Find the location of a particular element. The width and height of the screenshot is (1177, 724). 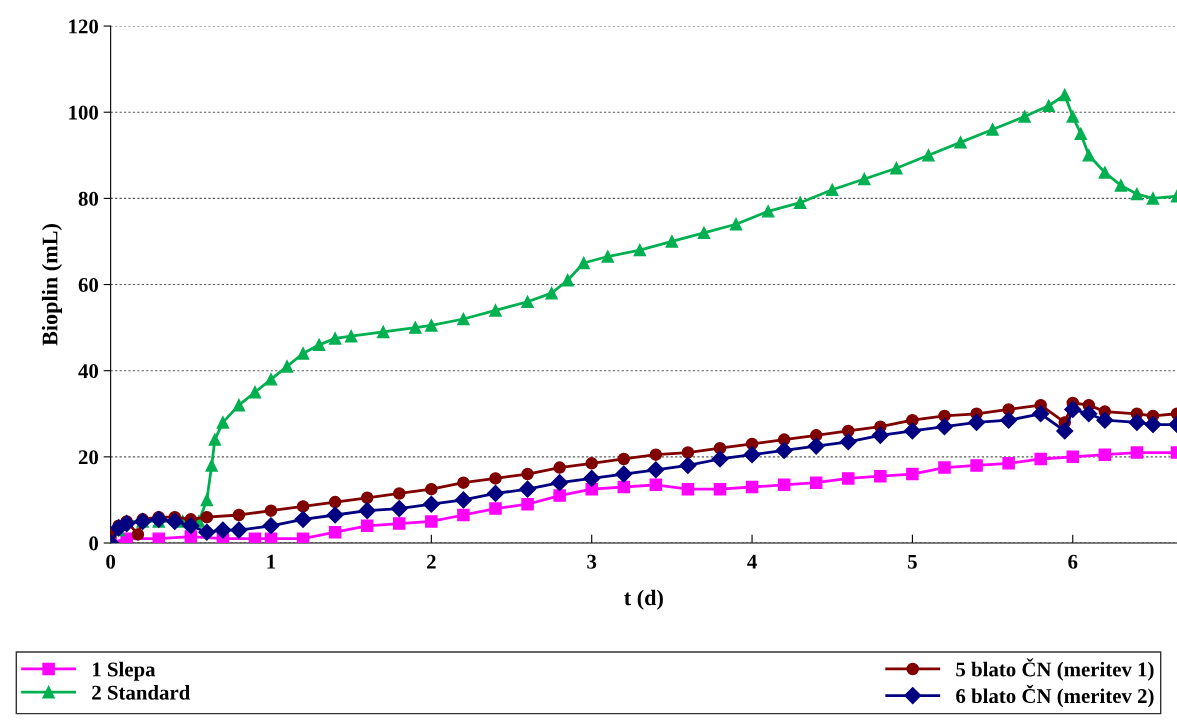

x-tick-label: 4 is located at coordinates (752, 561).